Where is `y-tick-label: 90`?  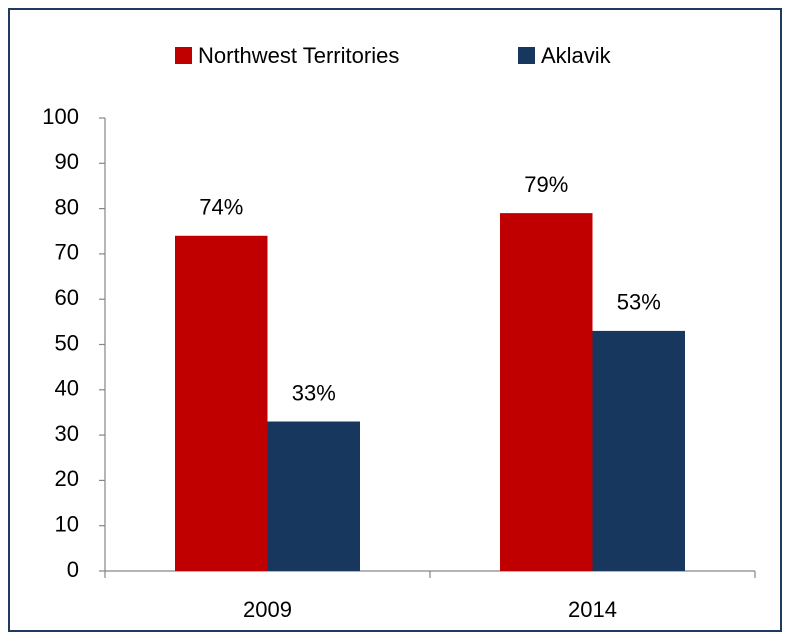 y-tick-label: 90 is located at coordinates (67, 161).